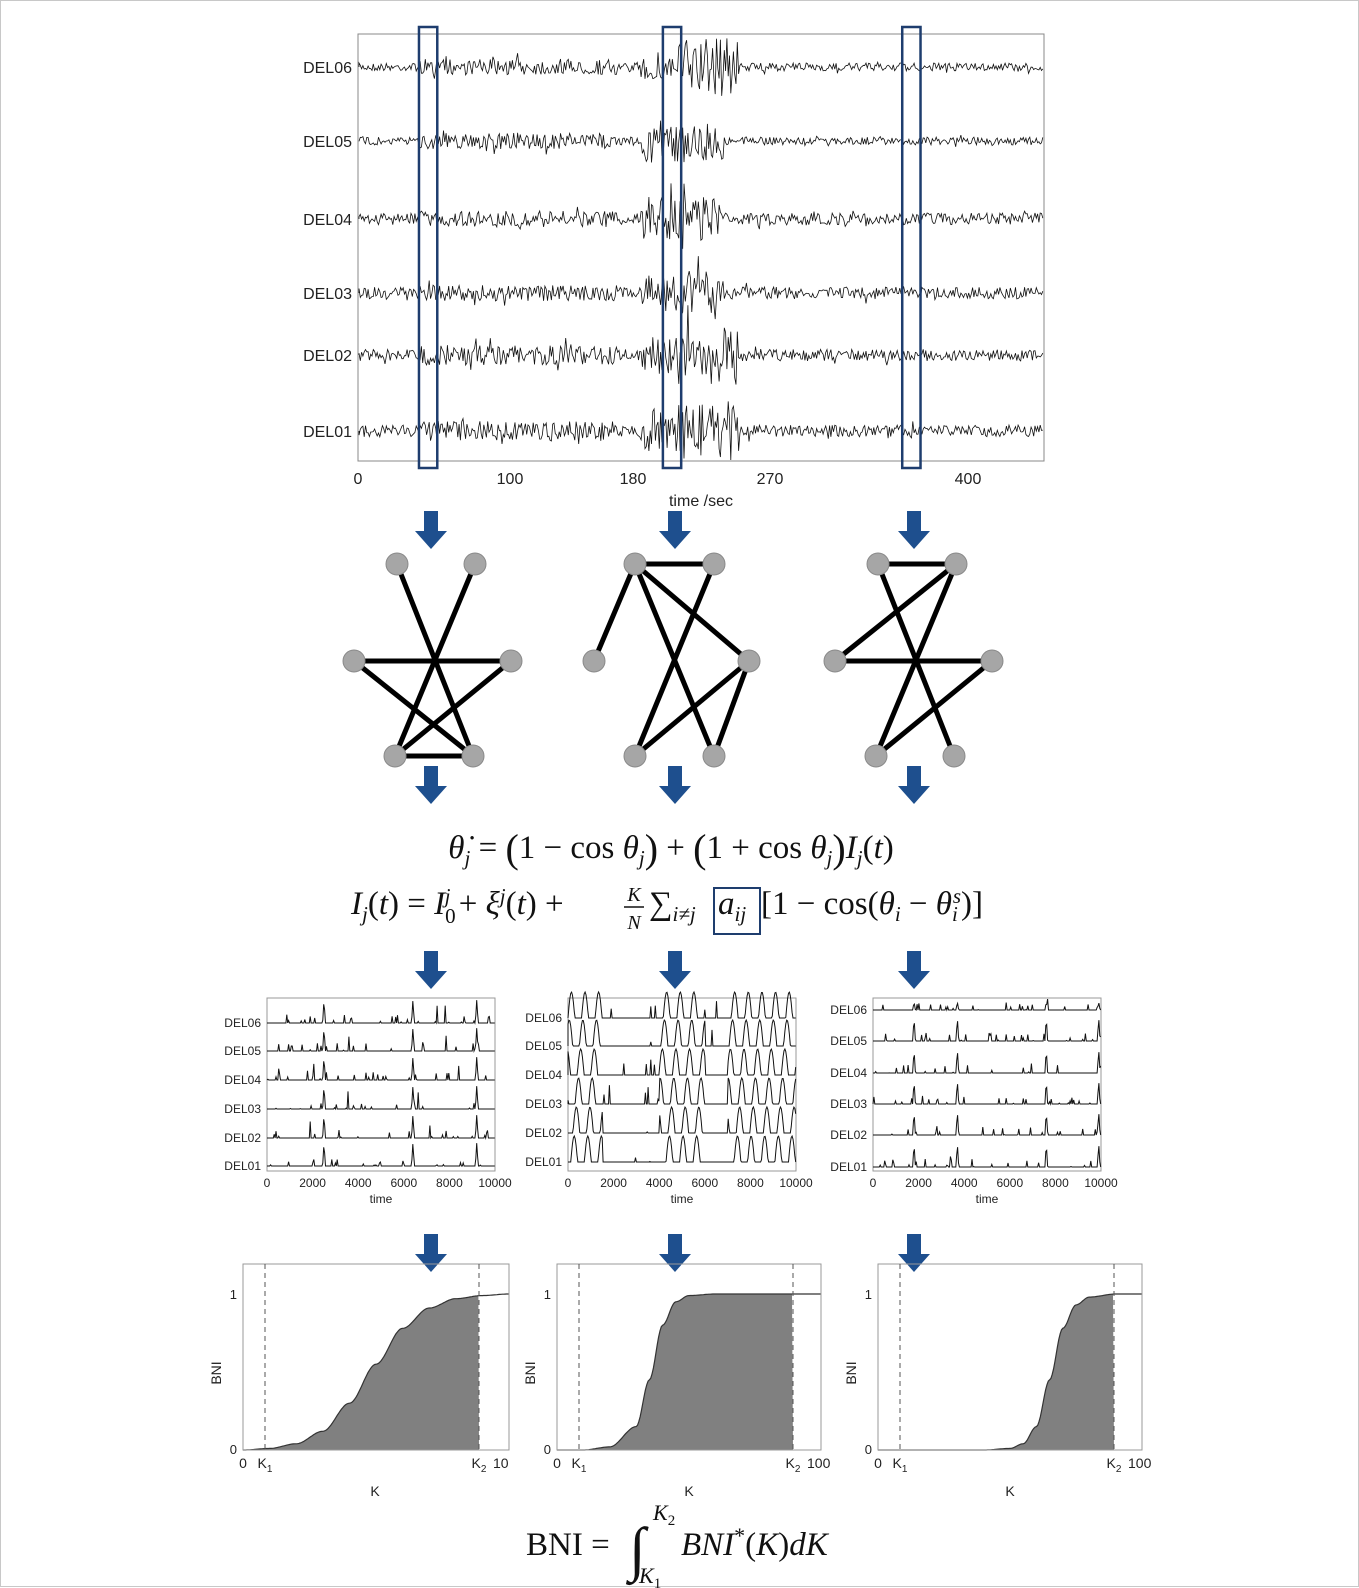  Describe the element at coordinates (987, 1005) in the screenshot. I see `sim-trace-del06` at that location.